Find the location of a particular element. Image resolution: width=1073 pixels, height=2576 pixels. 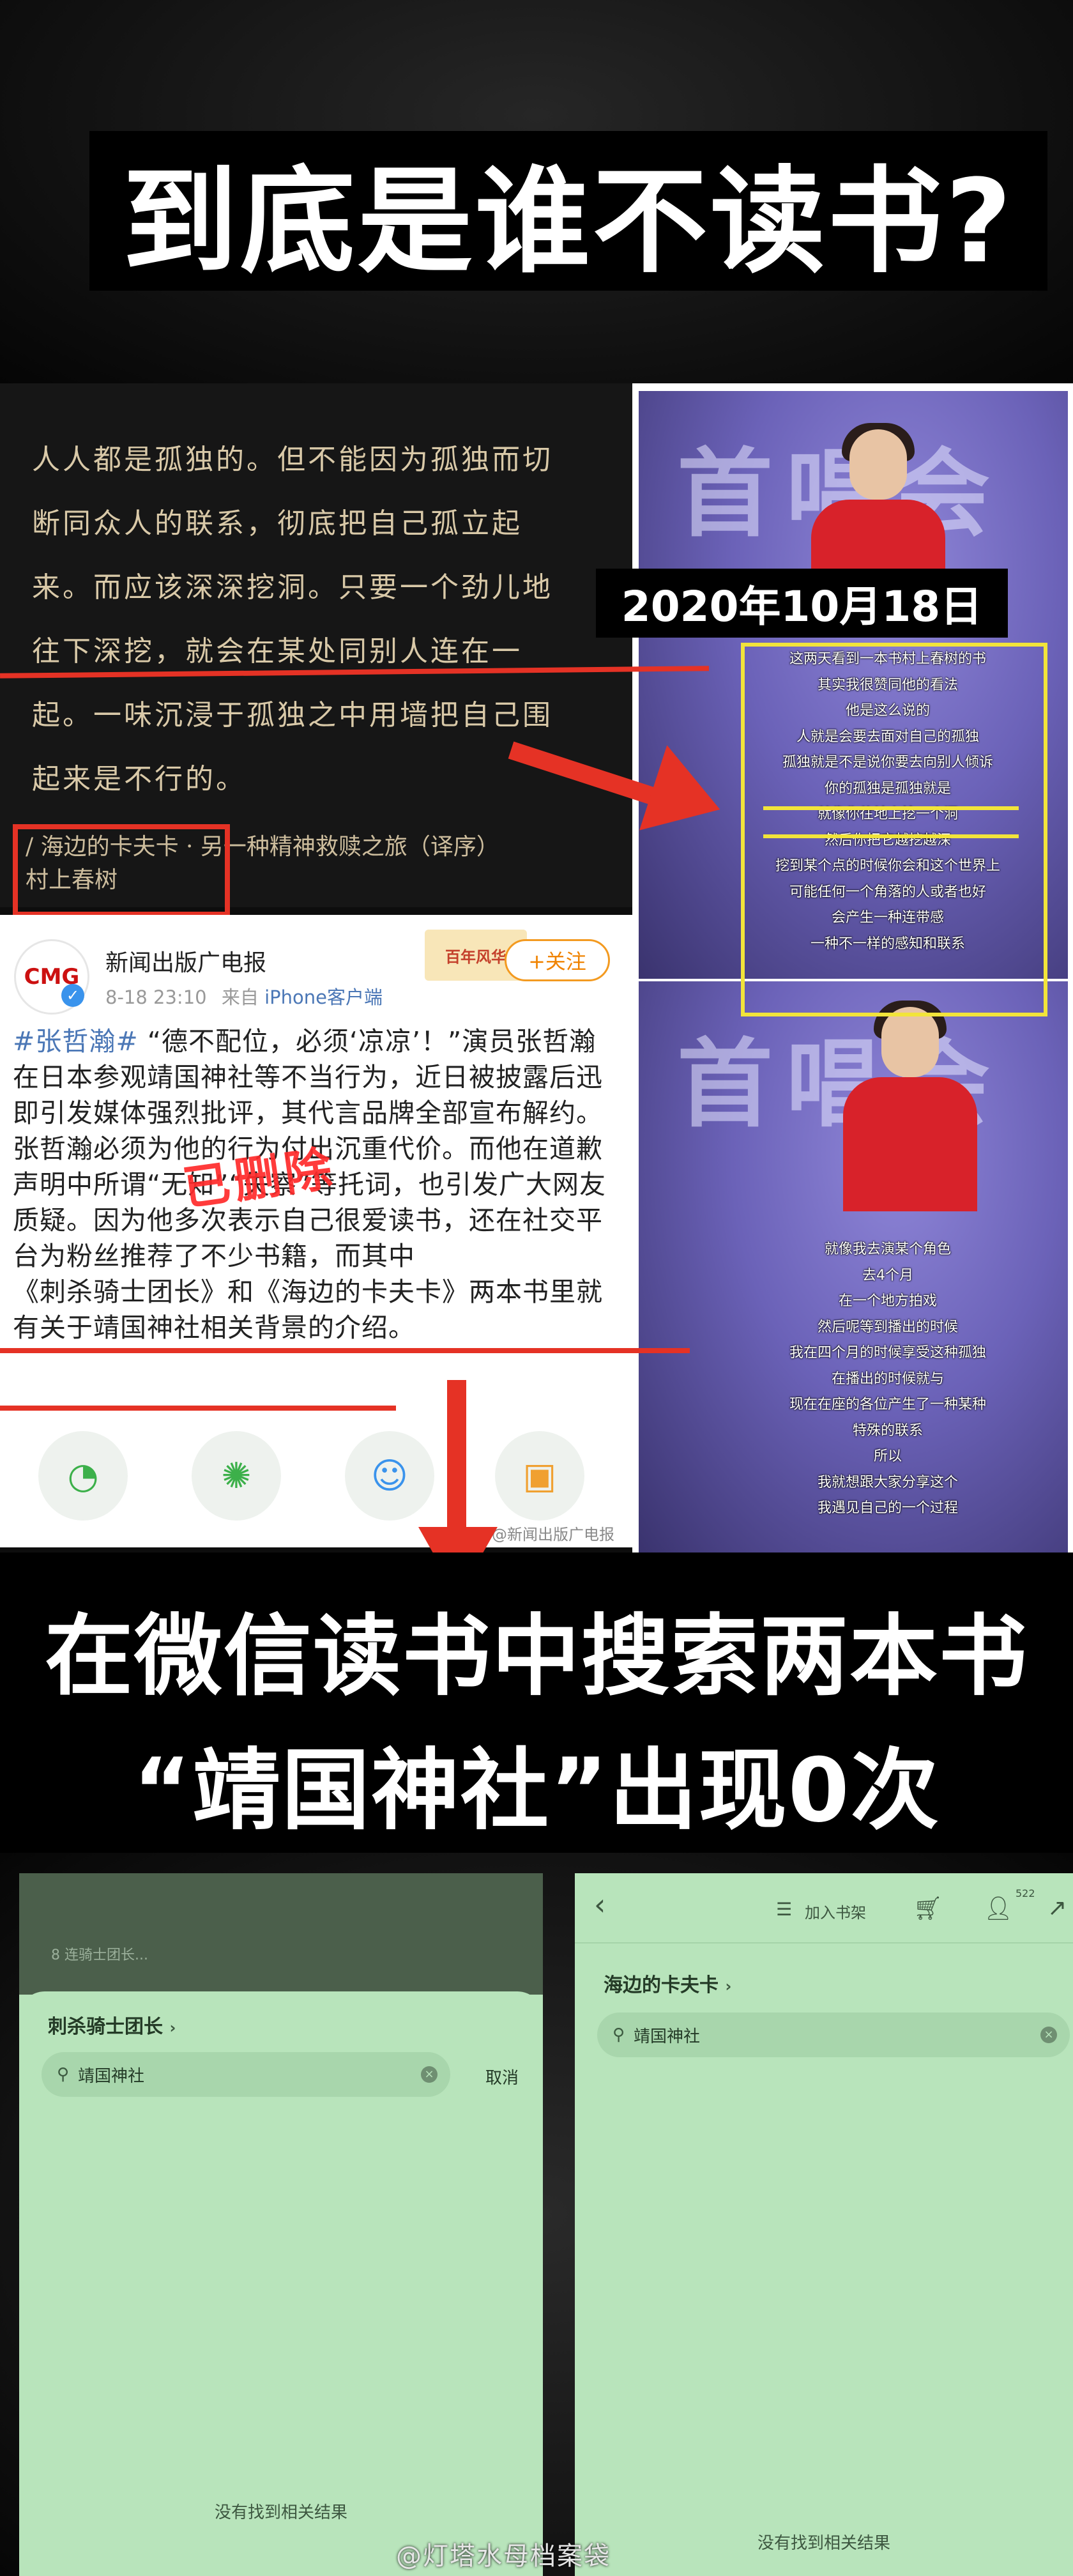

post-meta: 8-18 23:10 来自 iPhone客户端 is located at coordinates (244, 996).